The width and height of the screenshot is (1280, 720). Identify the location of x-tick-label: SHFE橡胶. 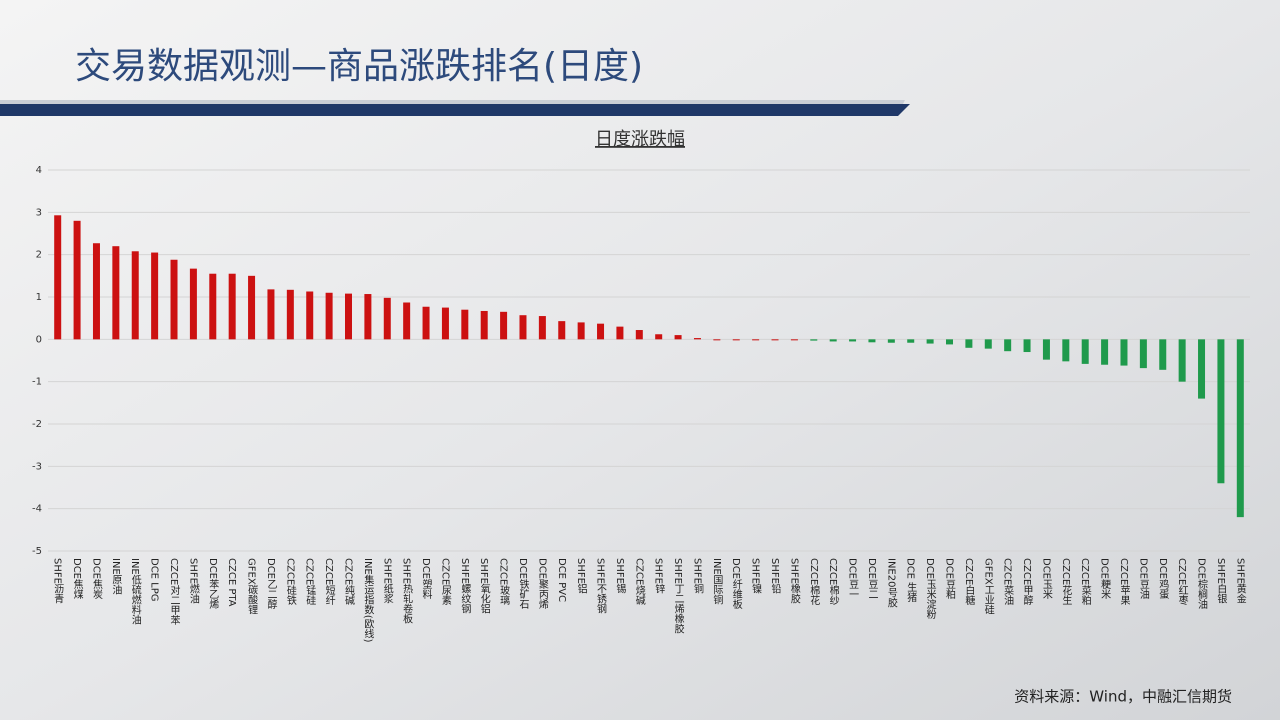
(794, 581).